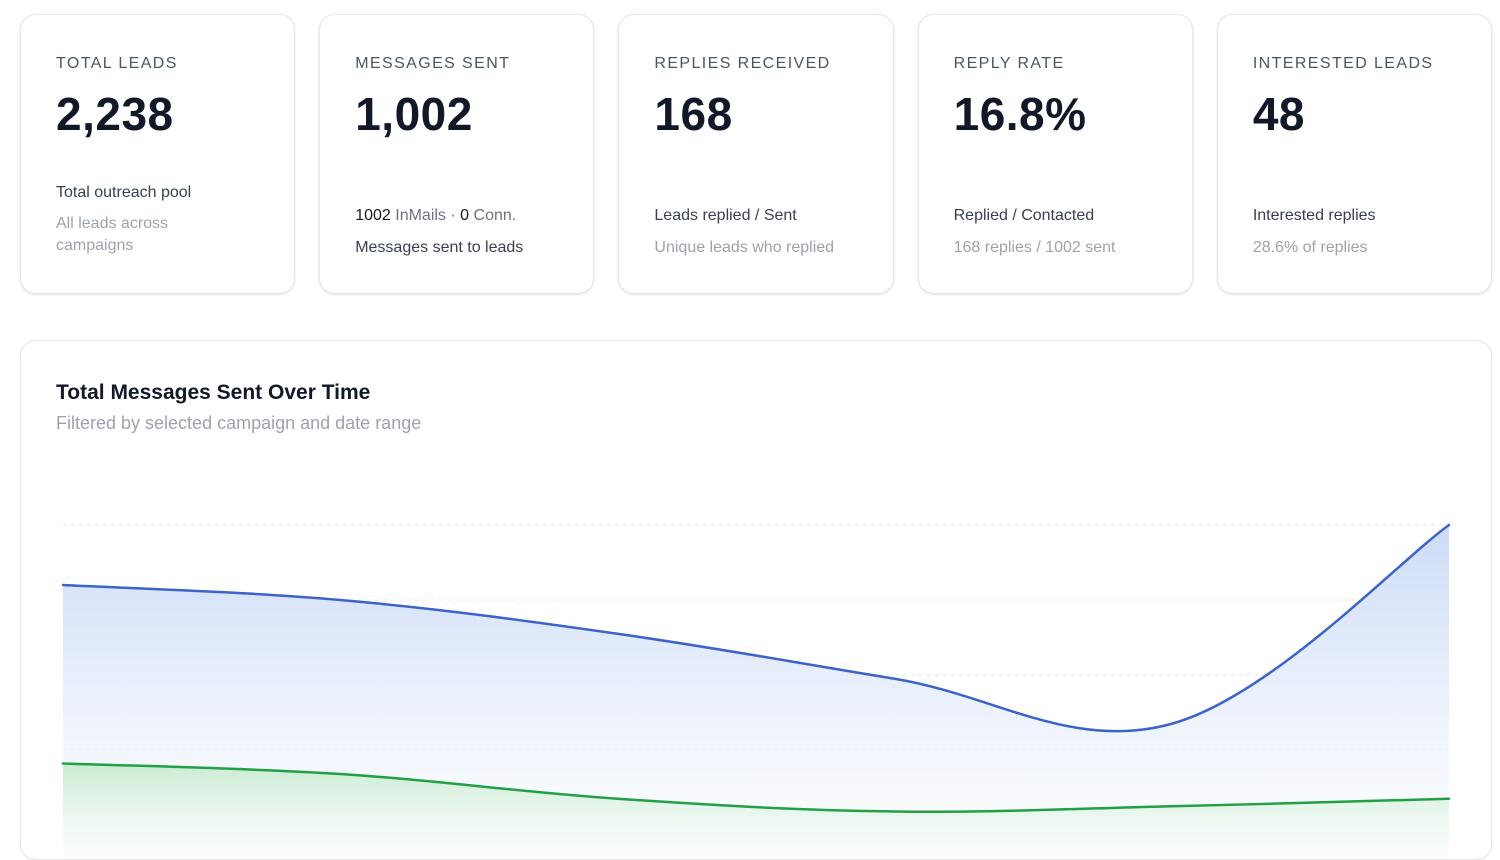  What do you see at coordinates (420, 215) in the screenshot?
I see `inmails-label: InMails` at bounding box center [420, 215].